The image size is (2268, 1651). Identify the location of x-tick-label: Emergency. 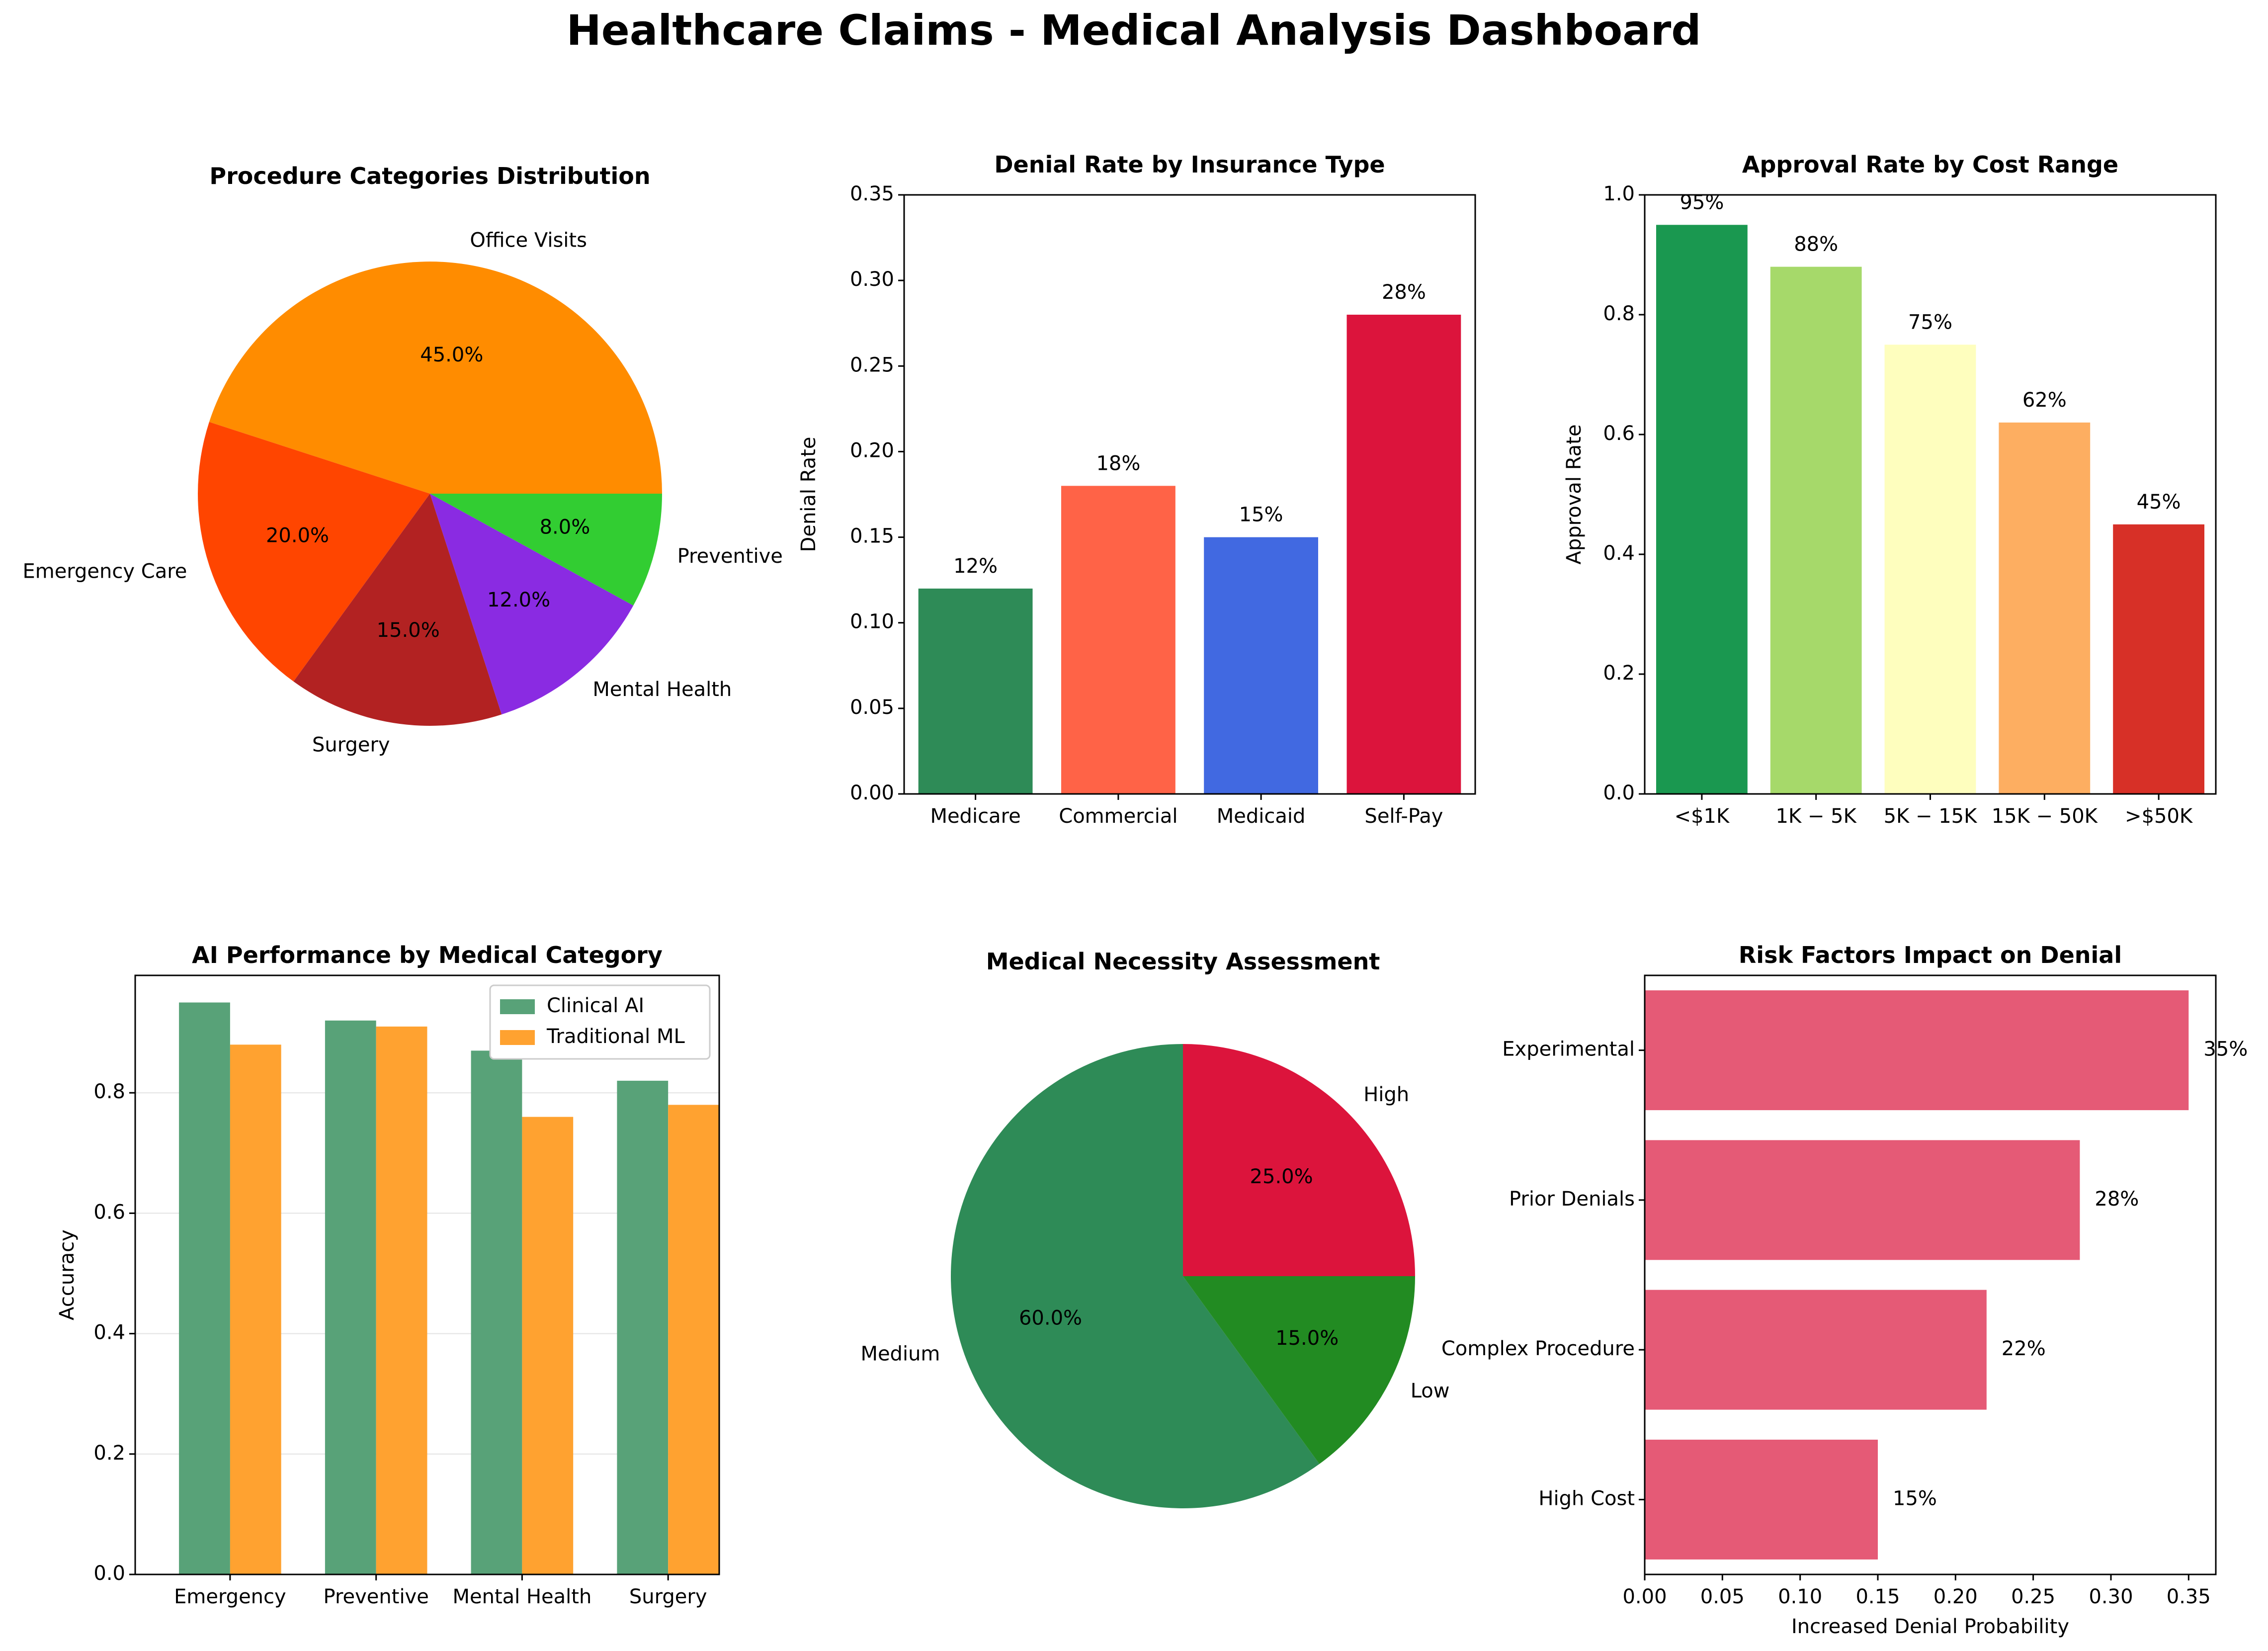
(230, 1596).